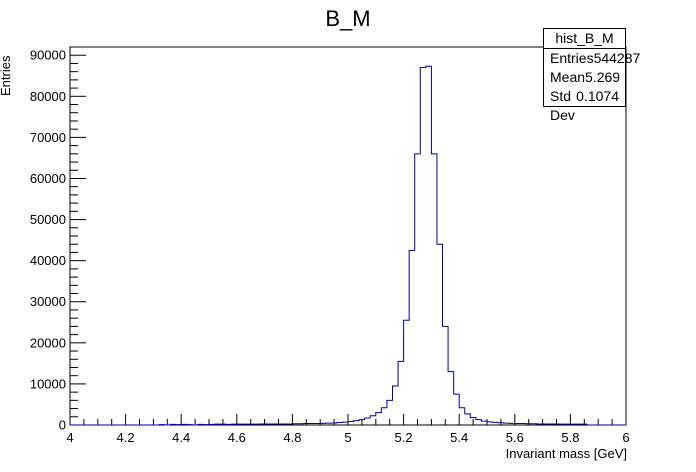 The height and width of the screenshot is (472, 696). I want to click on y-tick-label: 40000, so click(48, 260).